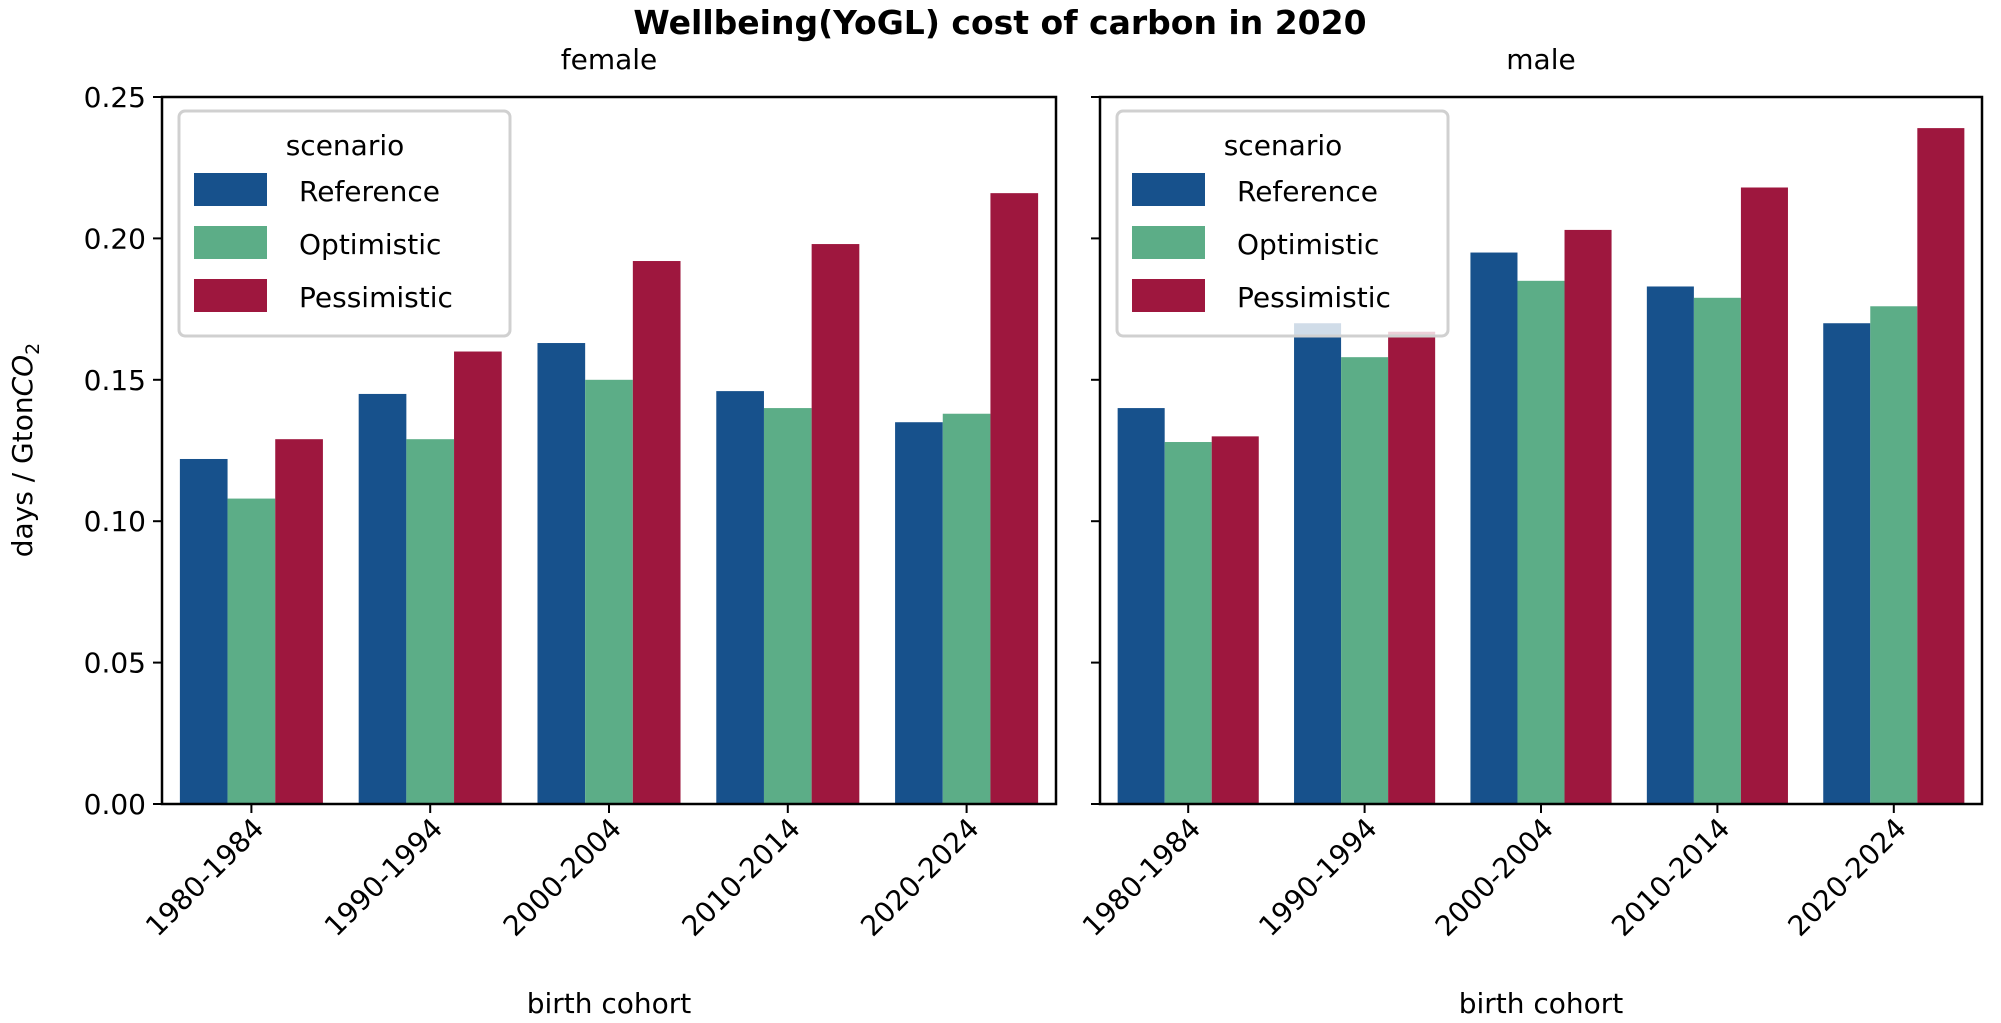 This screenshot has width=2001, height=1023. Describe the element at coordinates (609, 59) in the screenshot. I see `panel-title: female` at that location.